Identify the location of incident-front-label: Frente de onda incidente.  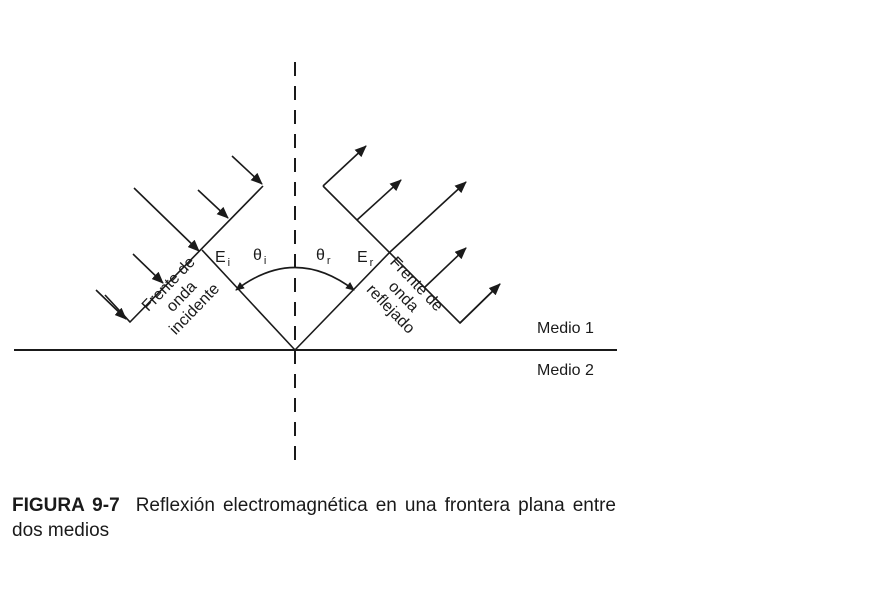
(181, 296).